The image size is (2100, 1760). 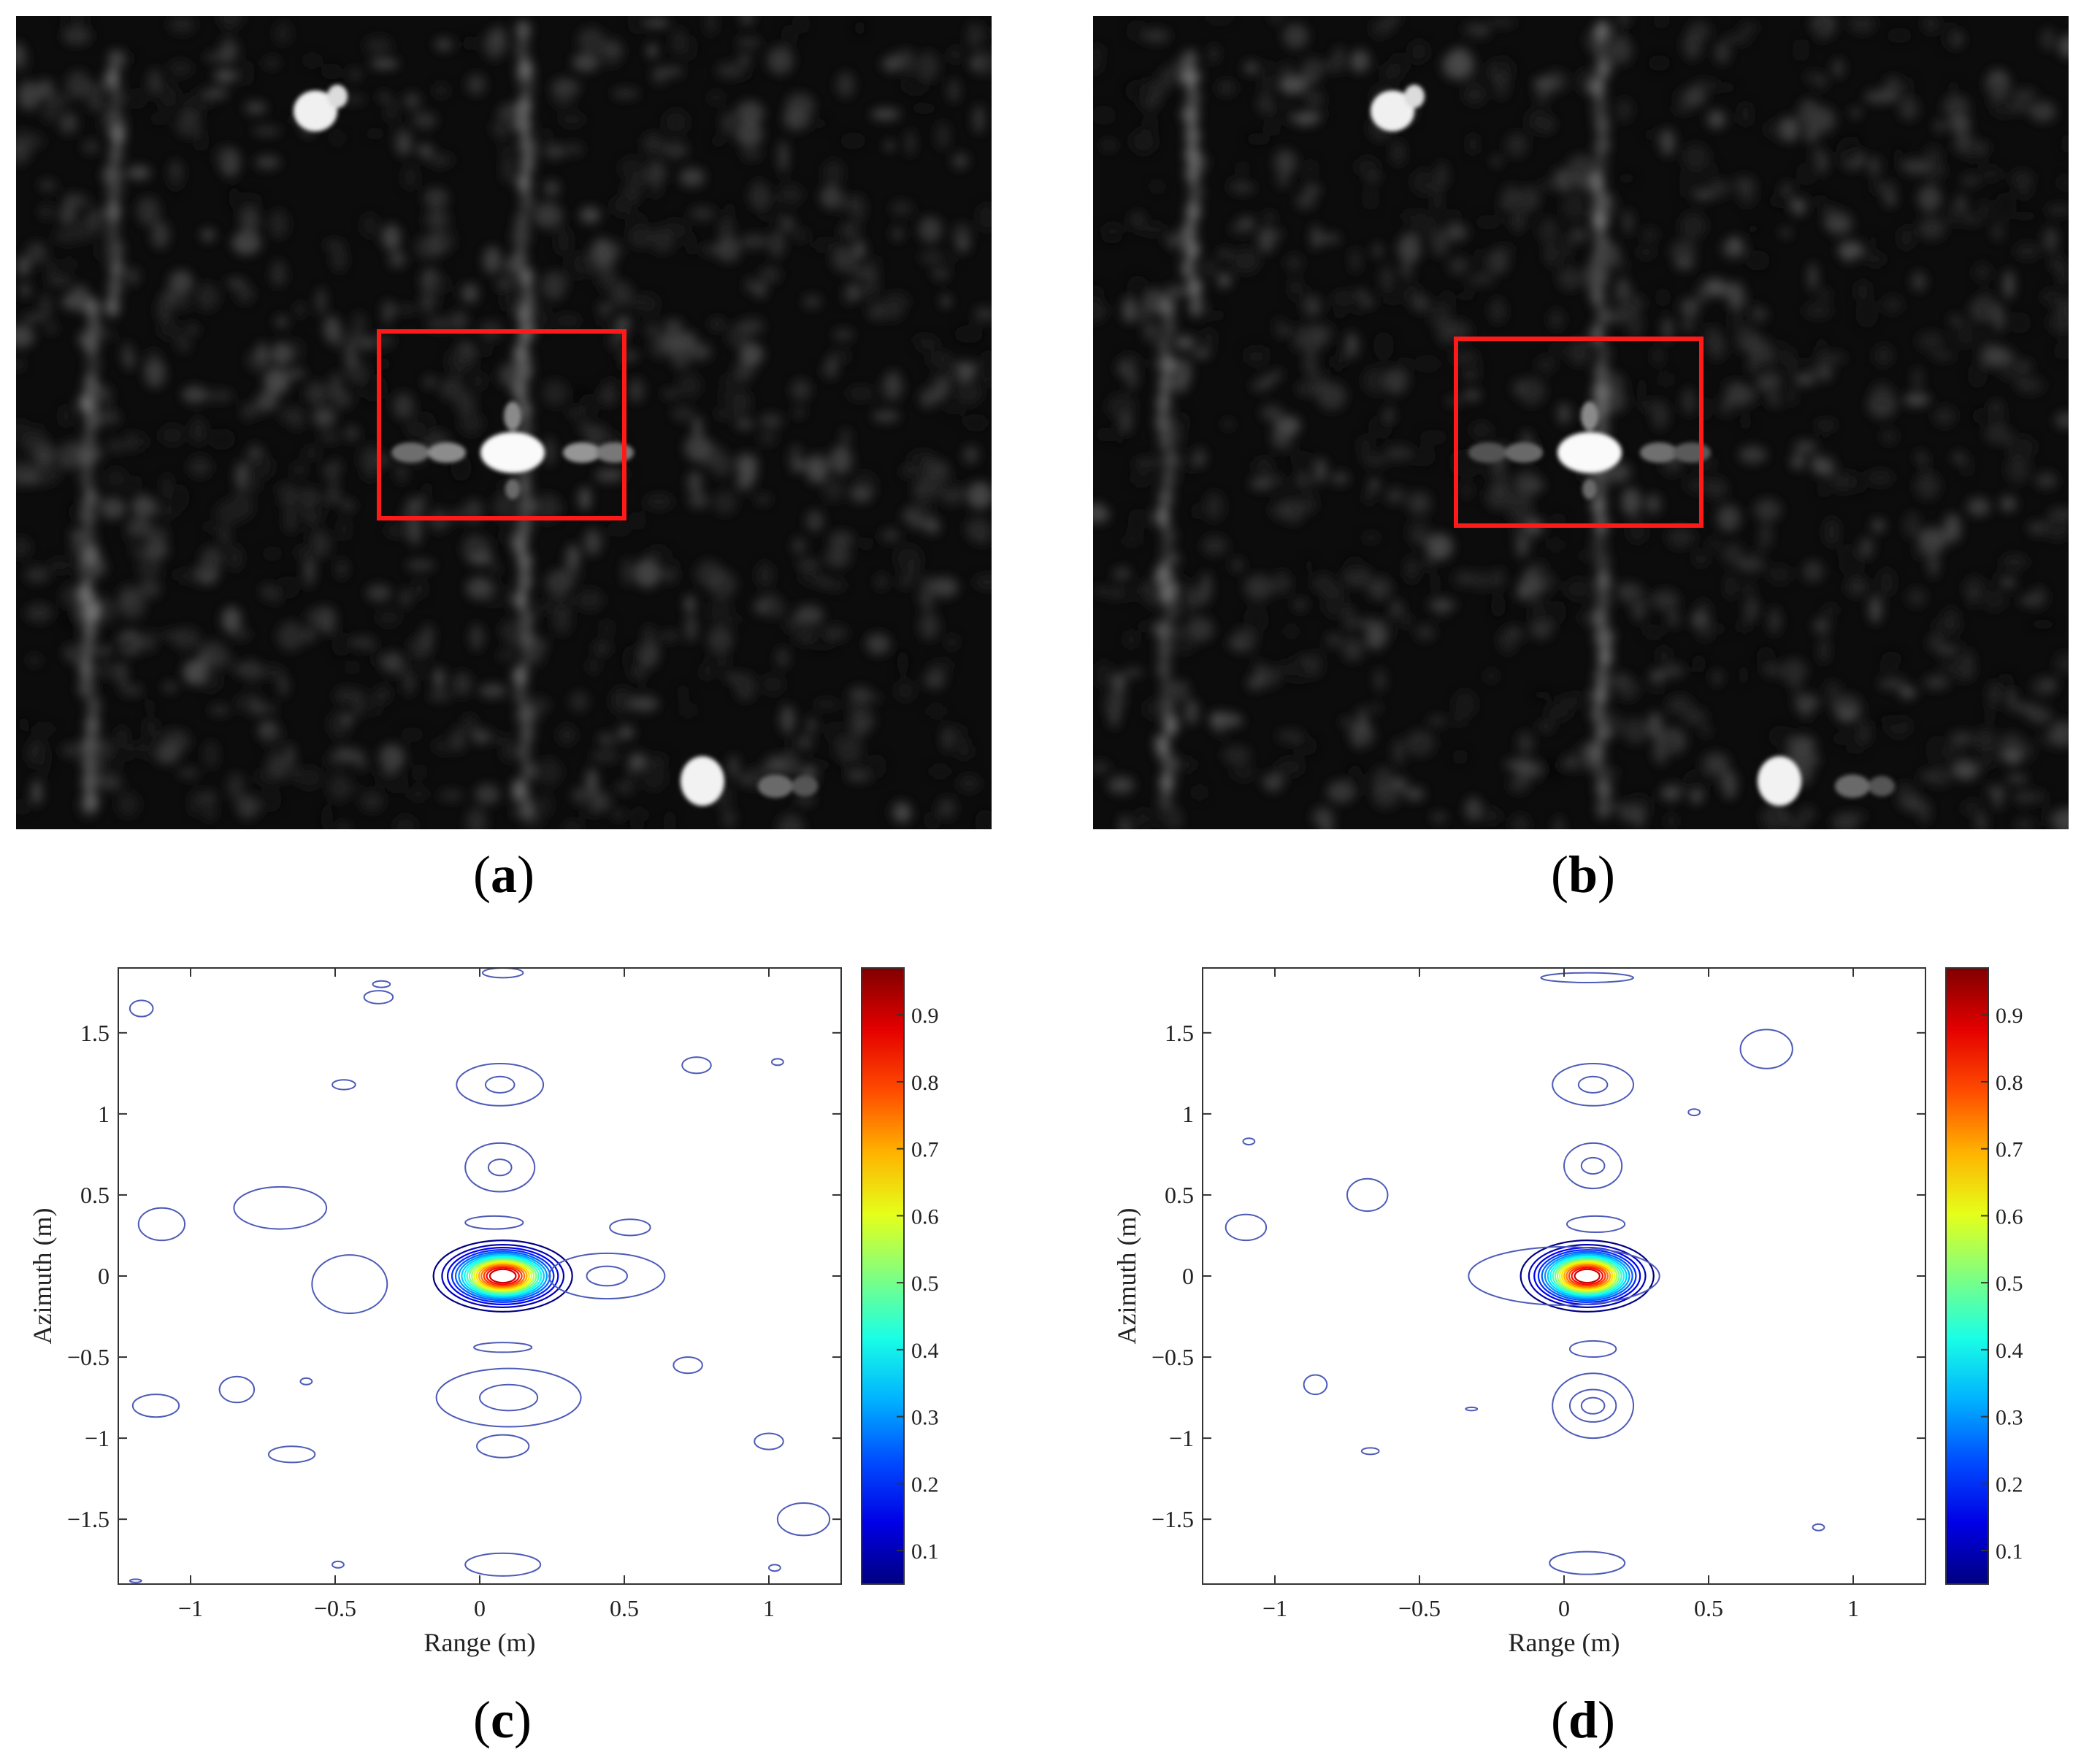 I want to click on y-tick-label: 1, so click(x=1188, y=1114).